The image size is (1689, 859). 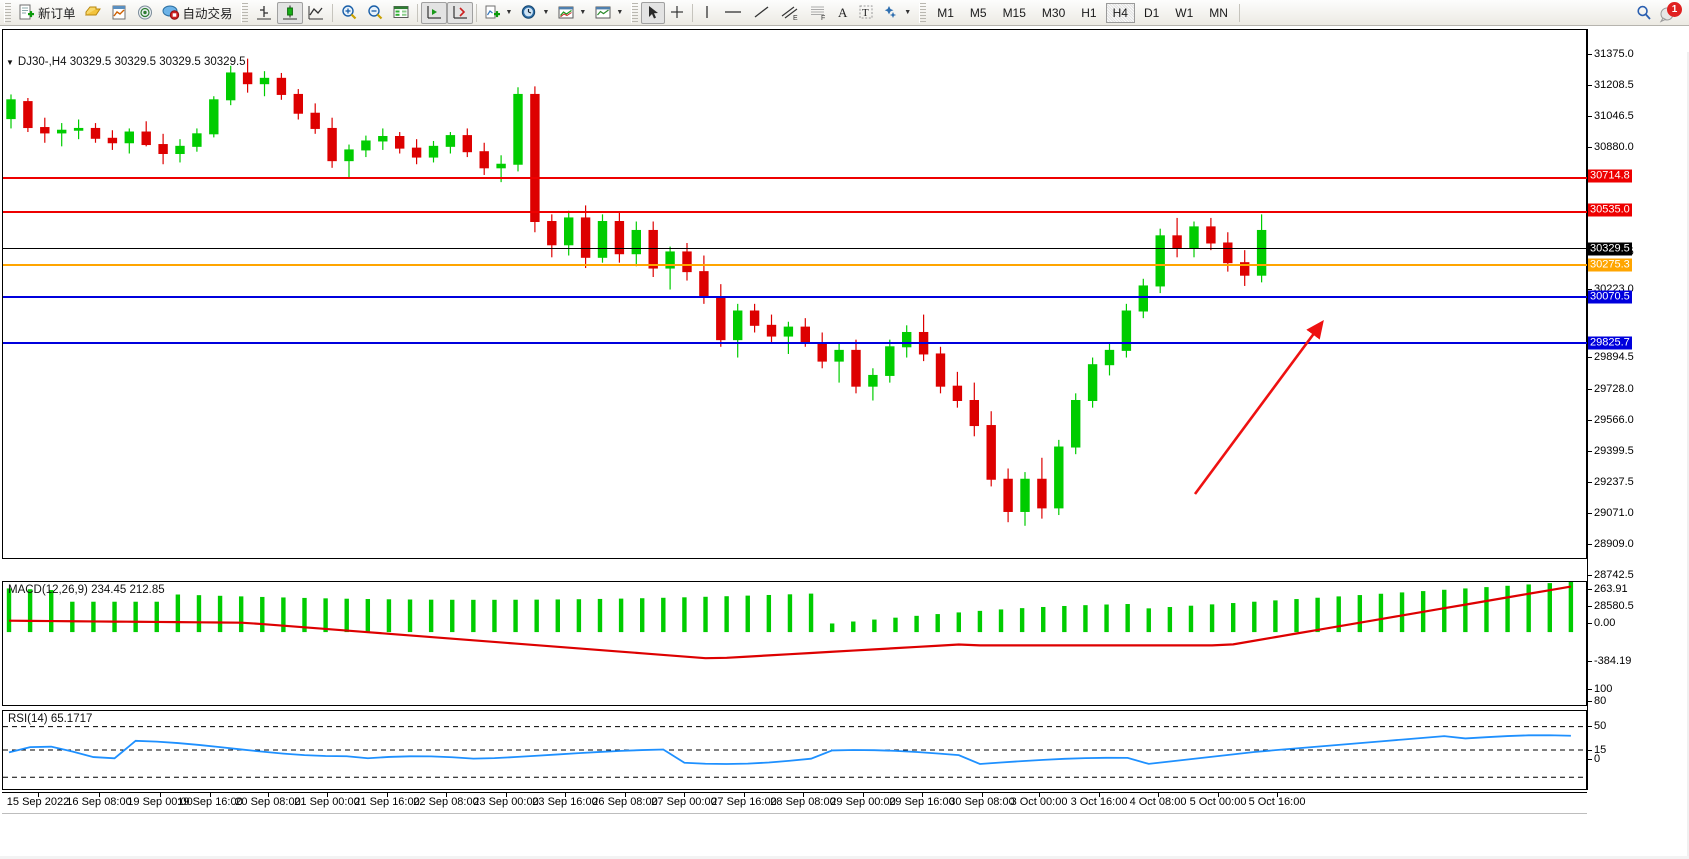 What do you see at coordinates (1610, 265) in the screenshot?
I see `price-tag-bid: 30275.3` at bounding box center [1610, 265].